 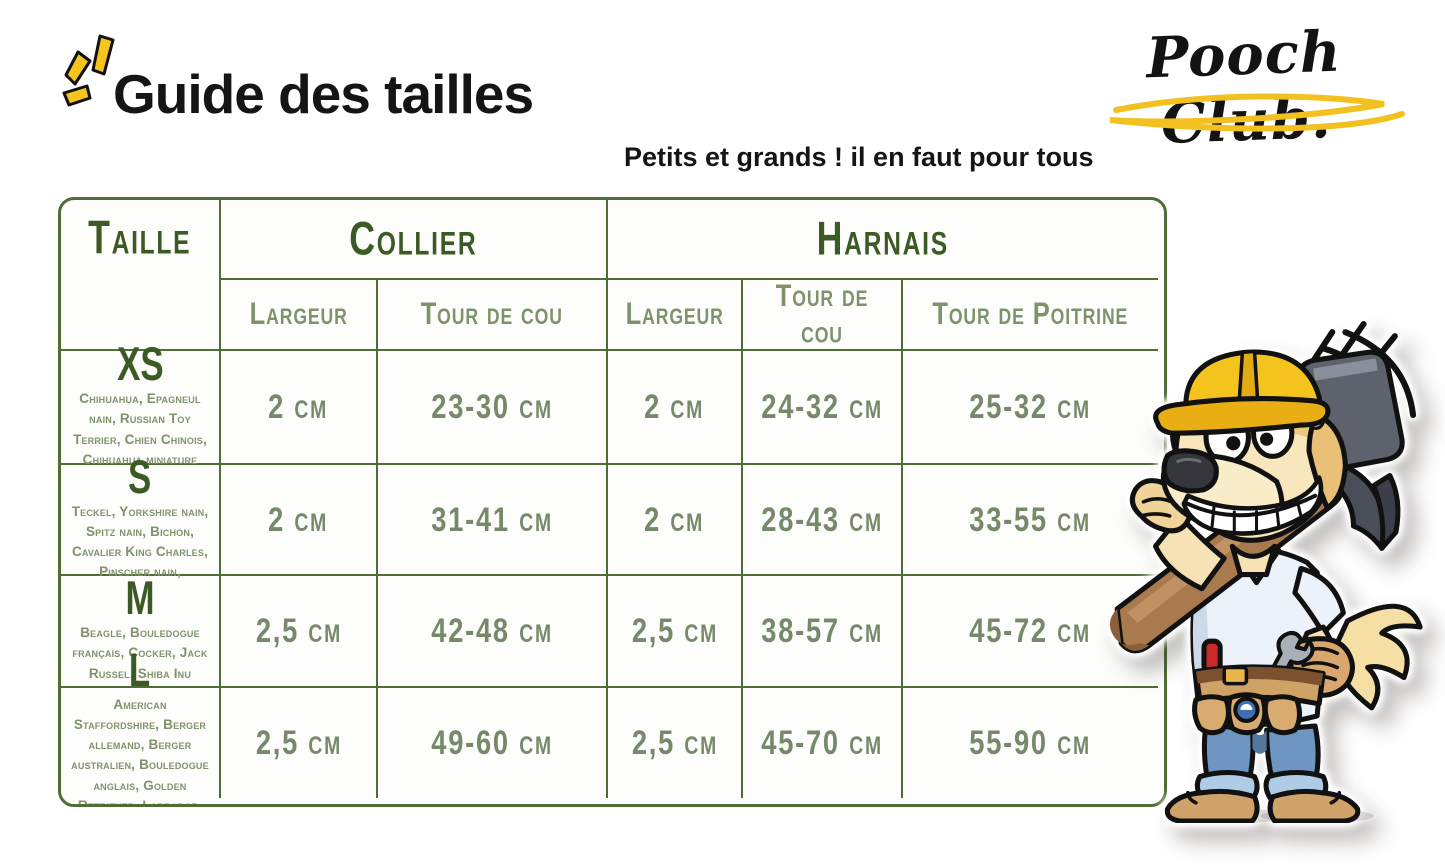 I want to click on value-text: 28-43 cm, so click(x=822, y=519).